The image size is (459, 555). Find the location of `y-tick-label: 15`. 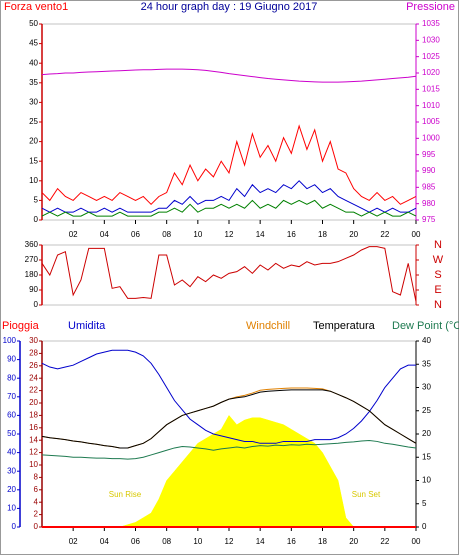

y-tick-label: 15 is located at coordinates (33, 160).